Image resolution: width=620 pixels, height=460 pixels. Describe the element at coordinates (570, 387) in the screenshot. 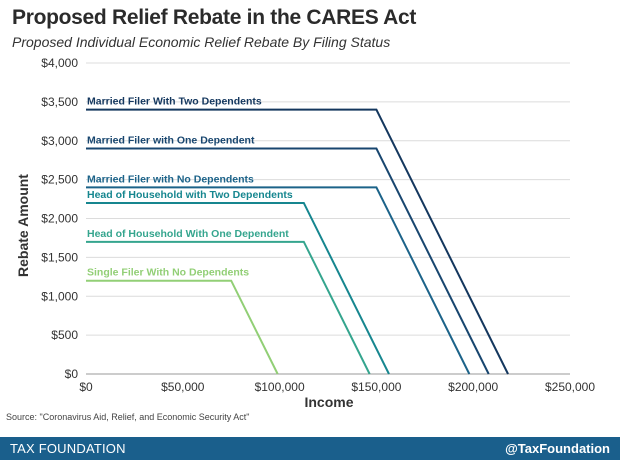

I see `x-tick-label: $250,000` at that location.